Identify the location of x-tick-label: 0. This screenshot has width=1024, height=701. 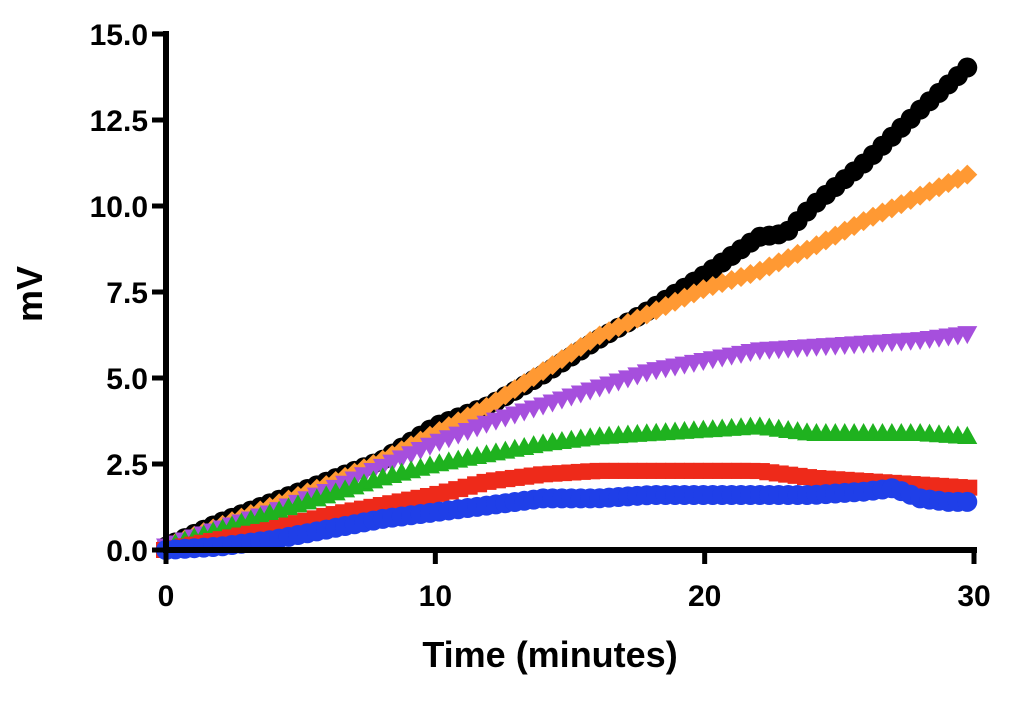
(166, 596).